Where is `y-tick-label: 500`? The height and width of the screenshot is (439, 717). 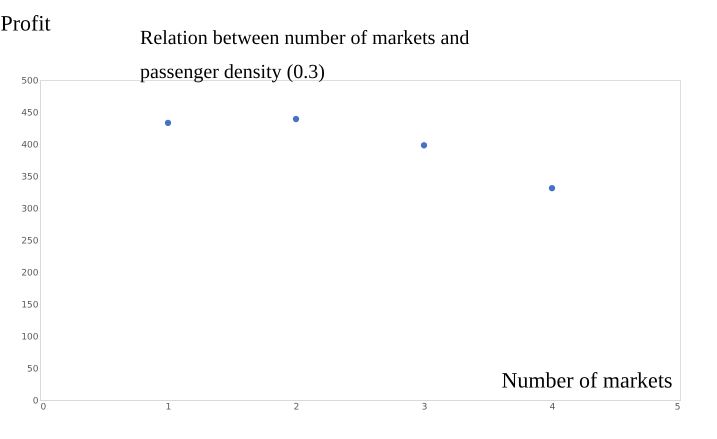
y-tick-label: 500 is located at coordinates (30, 81).